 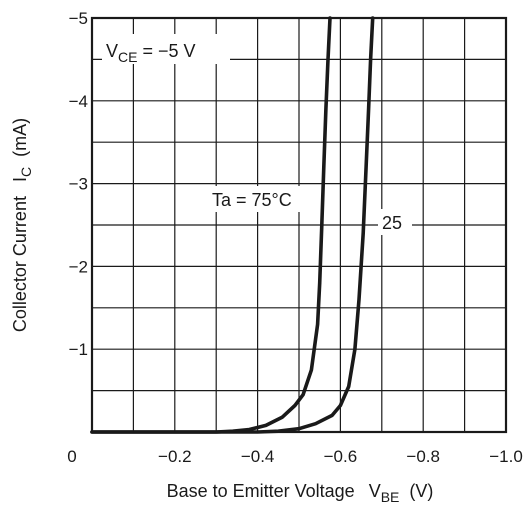 I want to click on y-axis-label-unit: (mA), so click(x=20, y=137).